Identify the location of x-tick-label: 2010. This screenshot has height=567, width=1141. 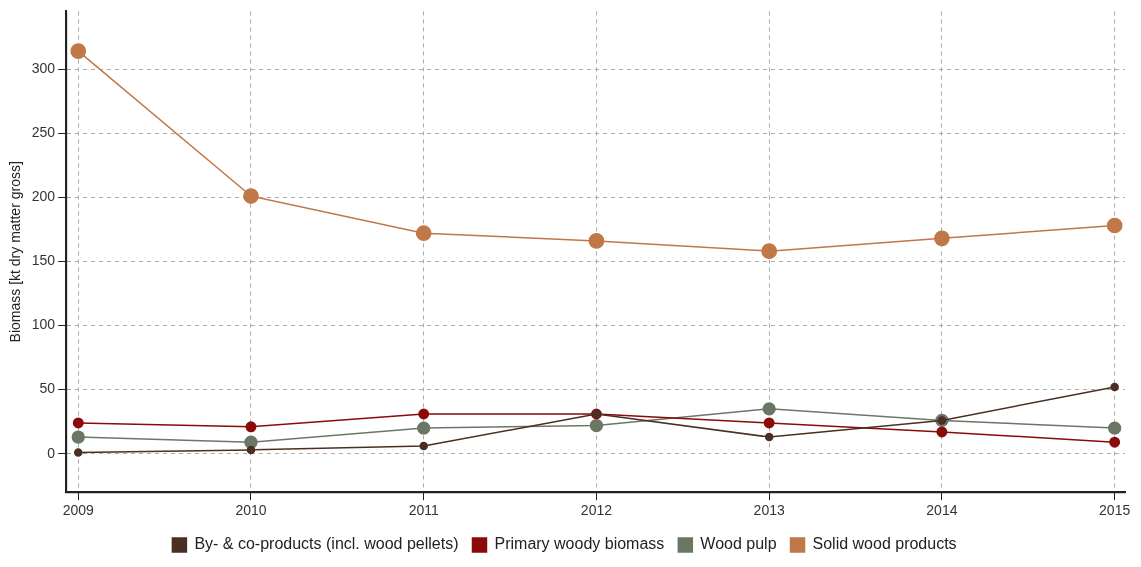
(251, 510).